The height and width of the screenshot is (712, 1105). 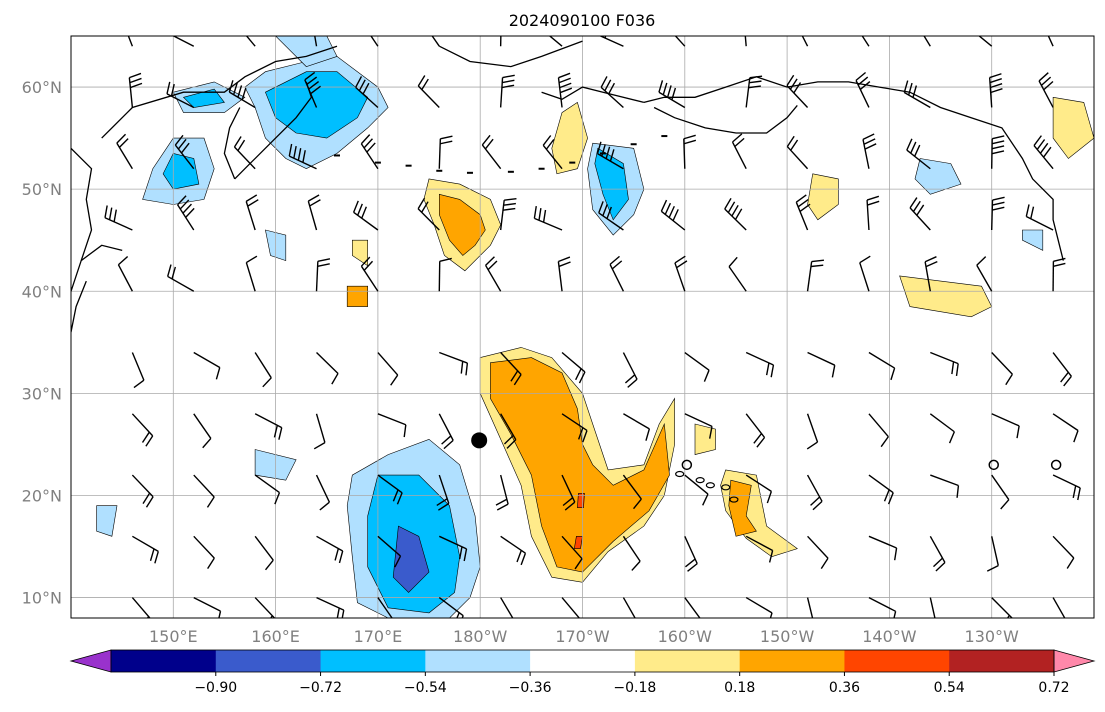 I want to click on region-pos-mid-orange, so click(x=357, y=296).